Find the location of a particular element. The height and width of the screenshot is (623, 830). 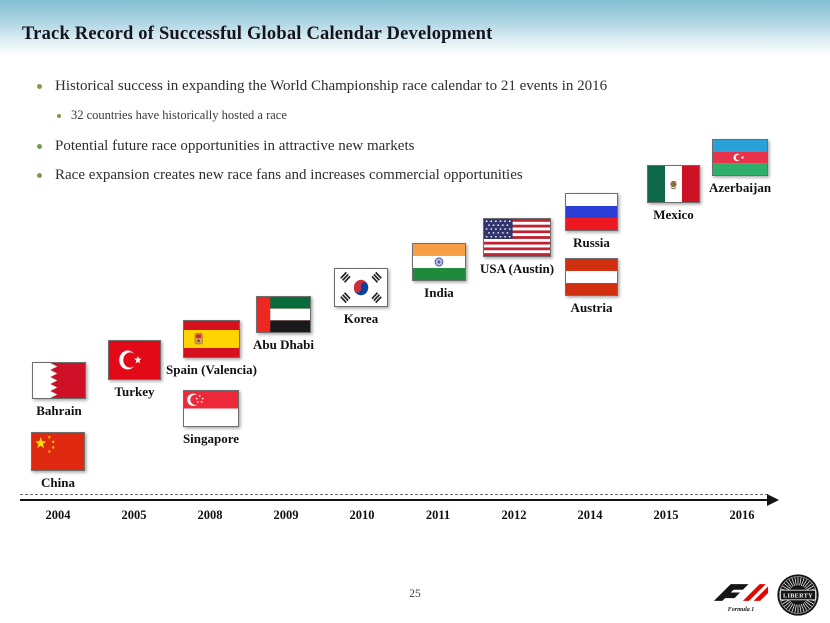

timeline-dashed-line is located at coordinates (394, 494).